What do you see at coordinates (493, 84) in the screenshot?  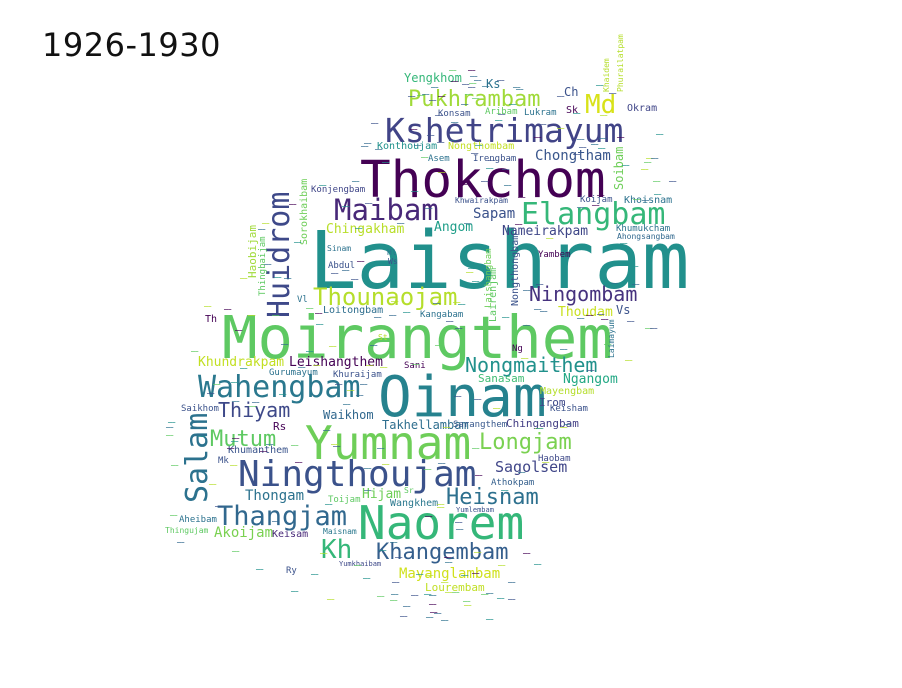 I see `word: Ks` at bounding box center [493, 84].